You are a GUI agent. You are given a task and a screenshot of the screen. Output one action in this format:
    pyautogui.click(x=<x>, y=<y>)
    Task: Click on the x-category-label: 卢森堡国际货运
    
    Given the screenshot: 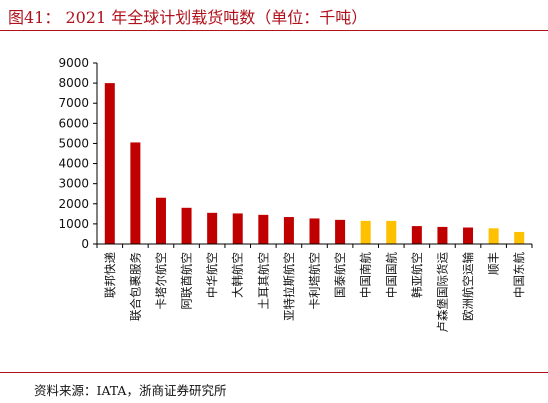 What is the action you would take?
    pyautogui.click(x=442, y=292)
    